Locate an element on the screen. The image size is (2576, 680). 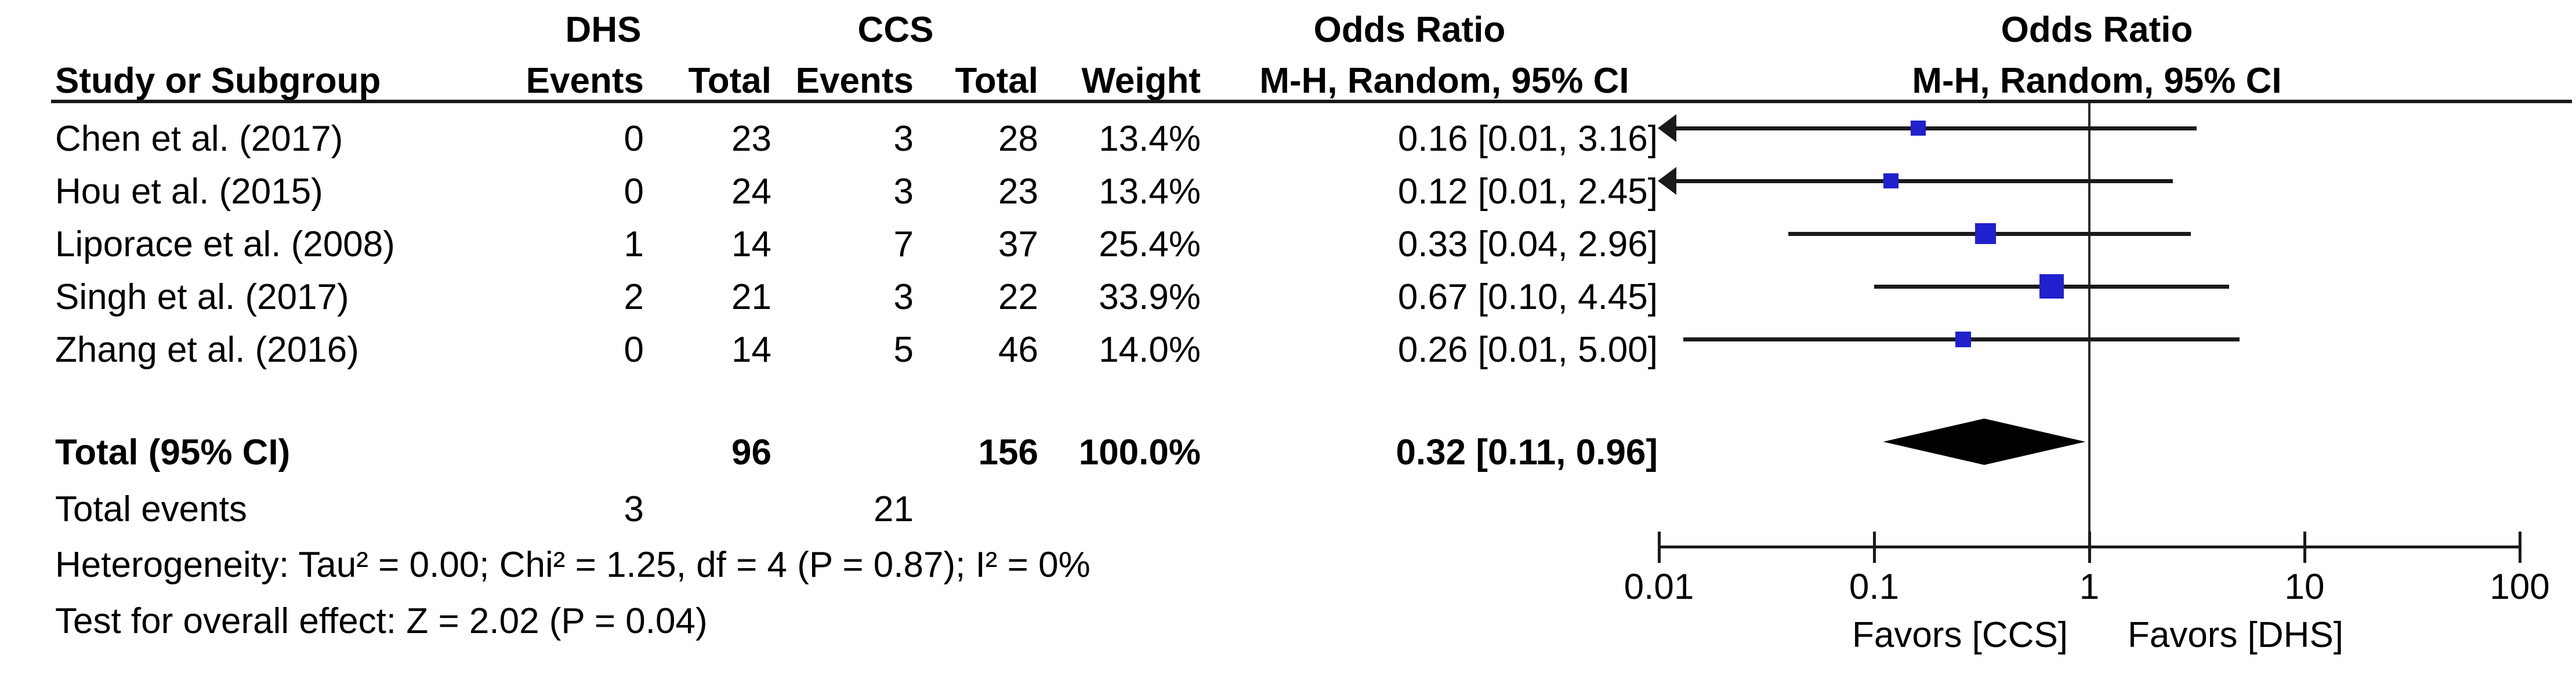
study-weight: 14.0% is located at coordinates (1150, 350).